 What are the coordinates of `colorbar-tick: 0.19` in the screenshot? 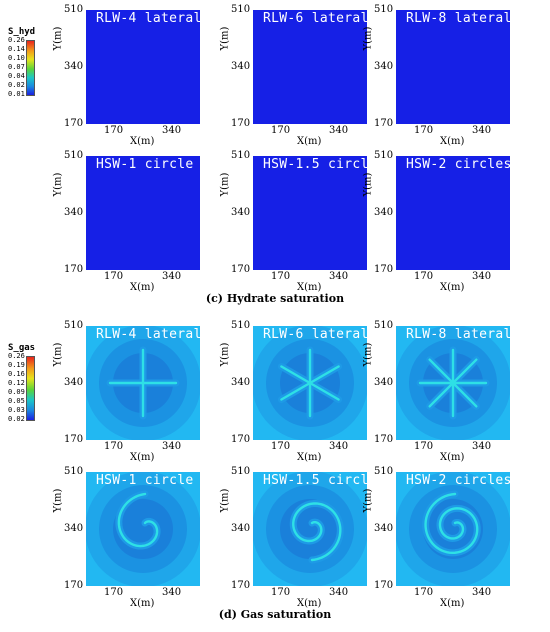 It's located at (16, 365).